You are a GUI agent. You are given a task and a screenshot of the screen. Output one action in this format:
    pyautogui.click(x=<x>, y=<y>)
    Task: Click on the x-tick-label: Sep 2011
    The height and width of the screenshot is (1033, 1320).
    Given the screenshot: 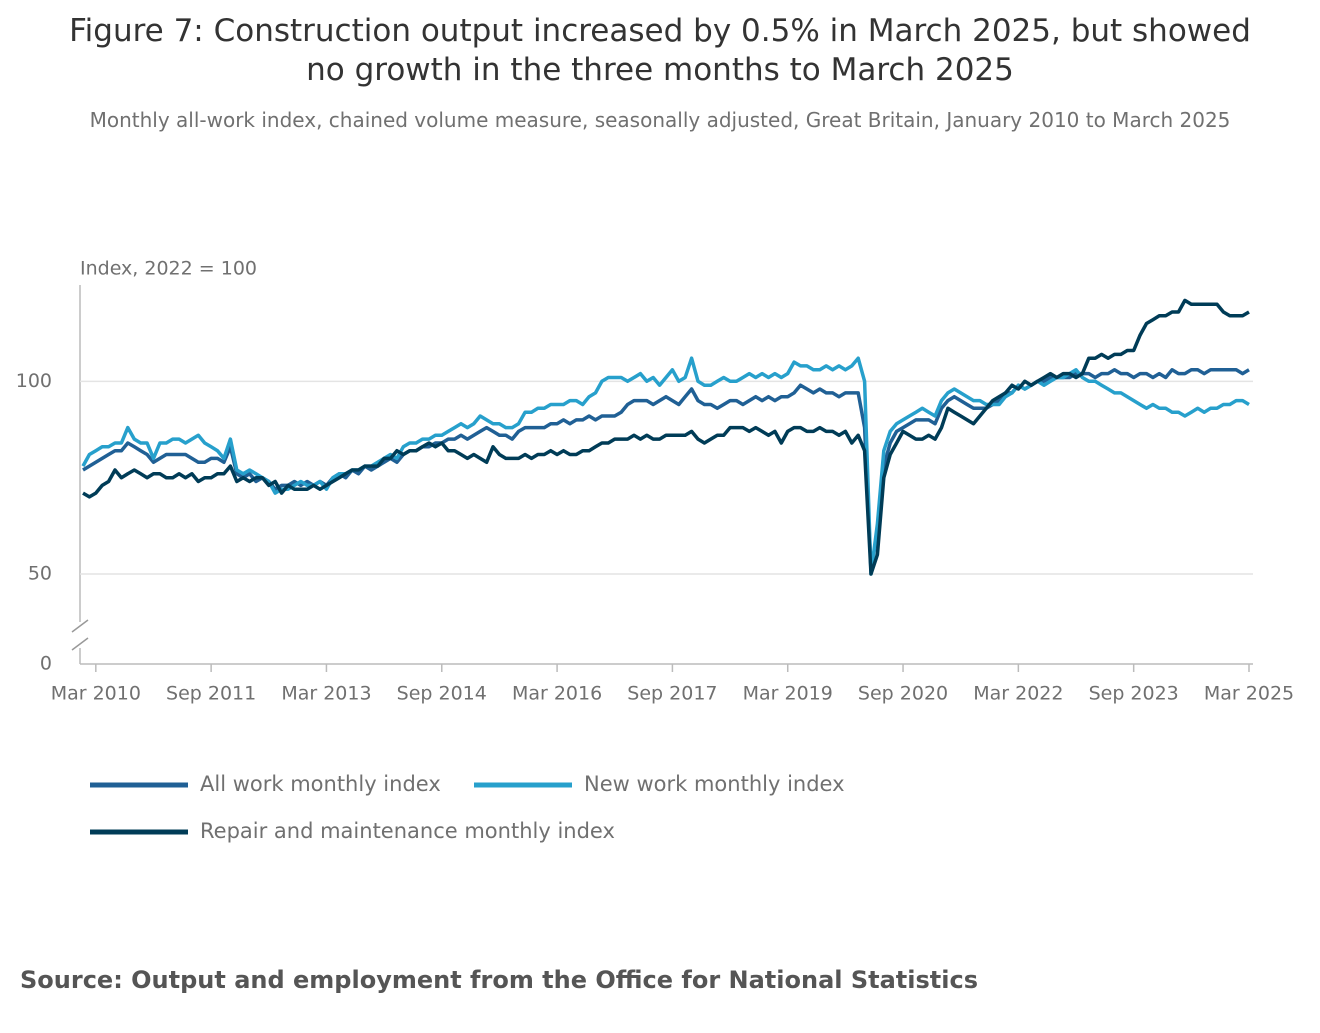 What is the action you would take?
    pyautogui.click(x=211, y=694)
    